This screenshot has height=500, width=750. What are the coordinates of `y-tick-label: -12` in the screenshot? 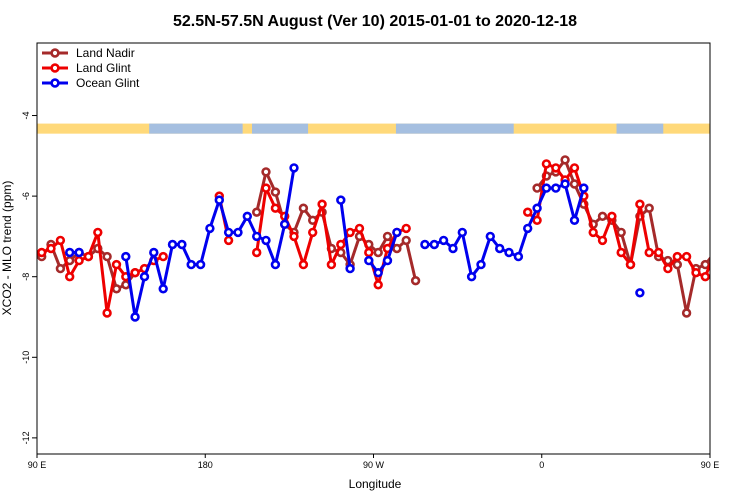 It's located at (26, 437).